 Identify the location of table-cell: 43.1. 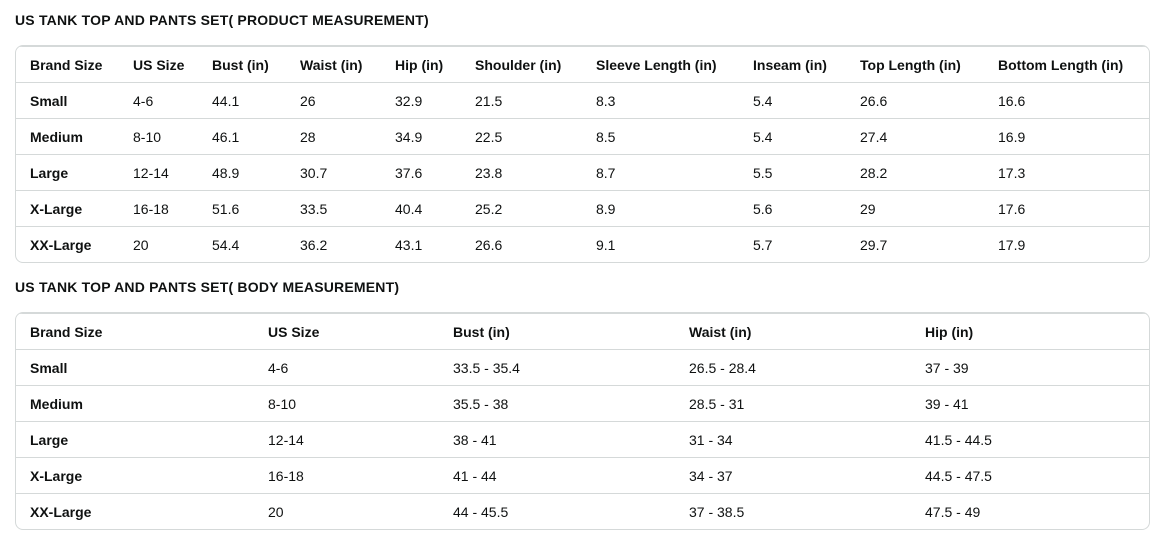
(421, 244).